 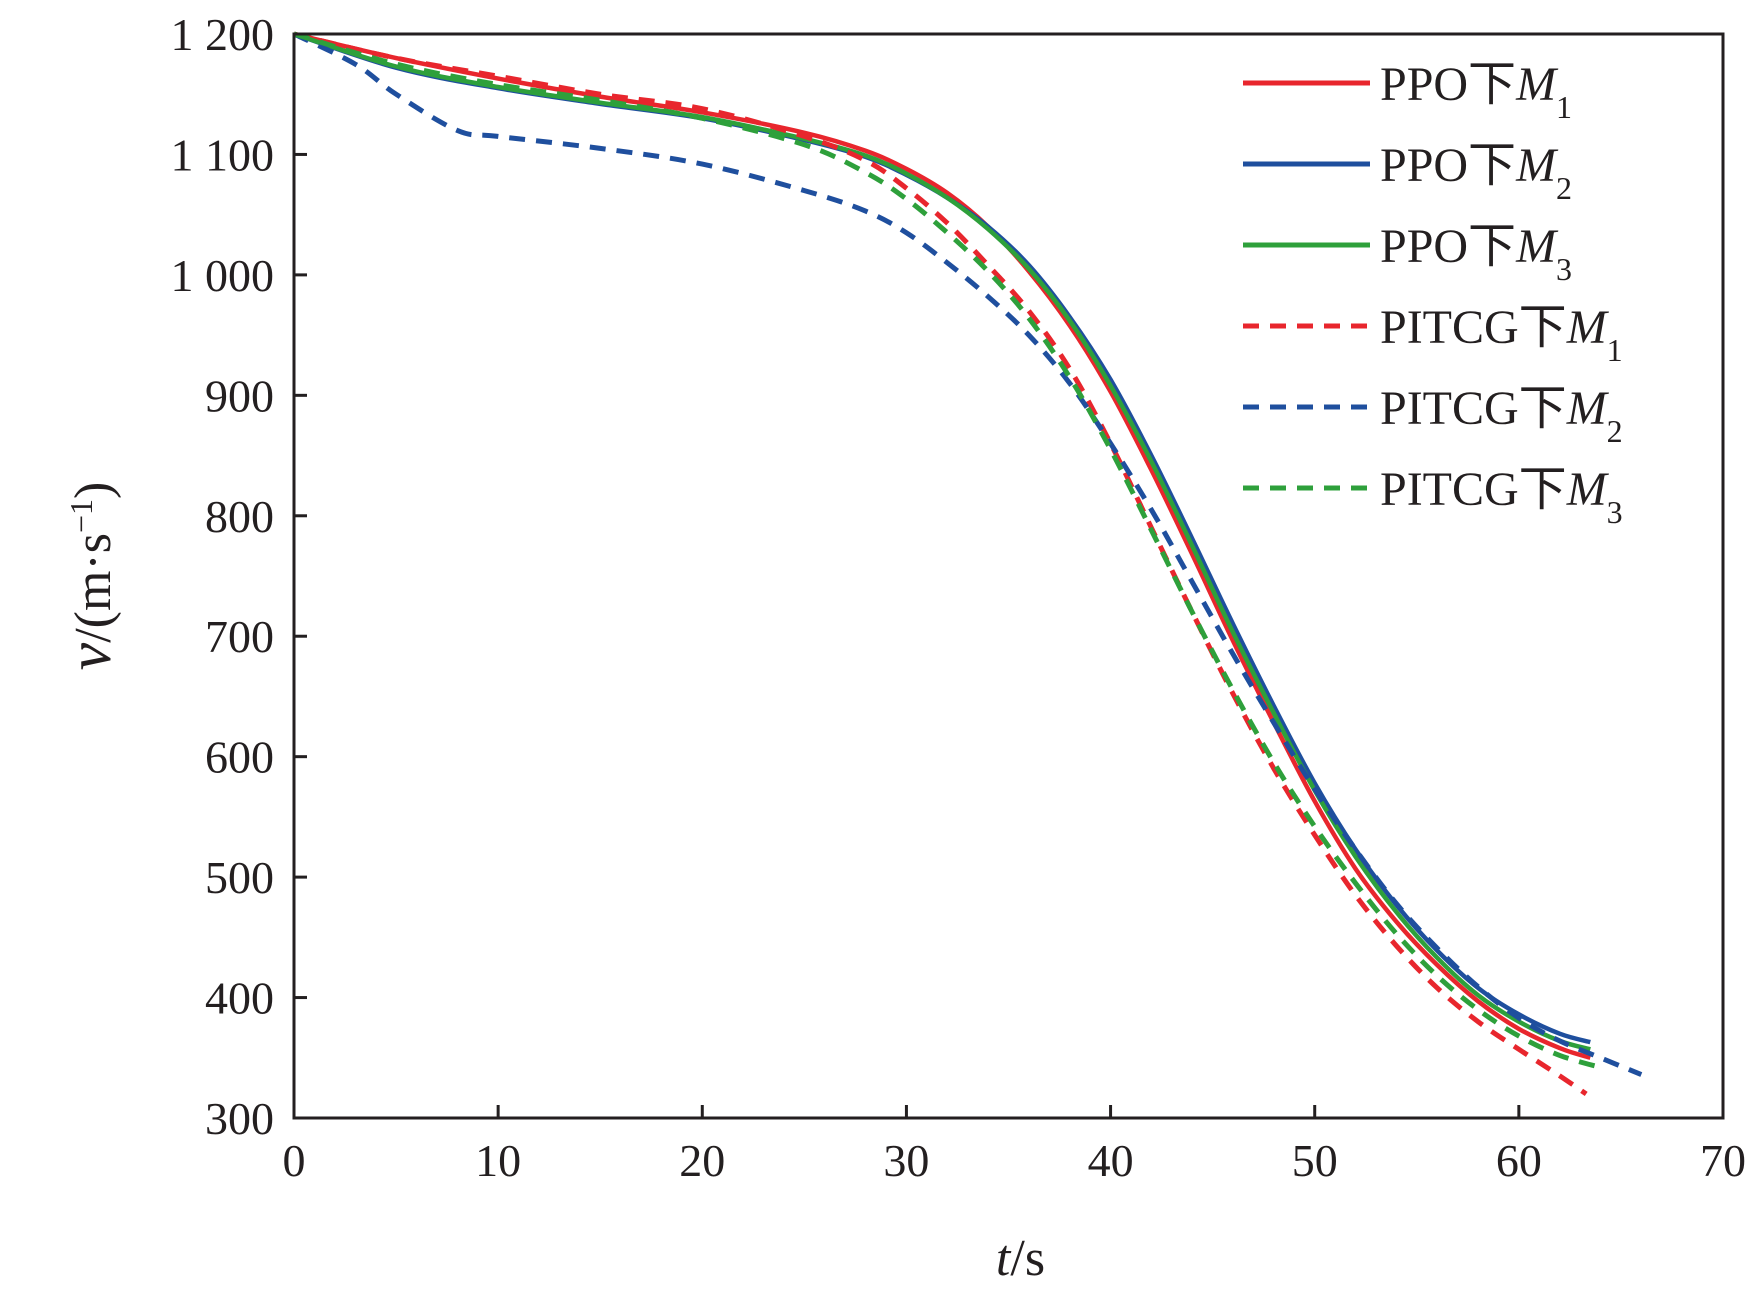 I want to click on x-tick-label: 0, so click(x=294, y=1160).